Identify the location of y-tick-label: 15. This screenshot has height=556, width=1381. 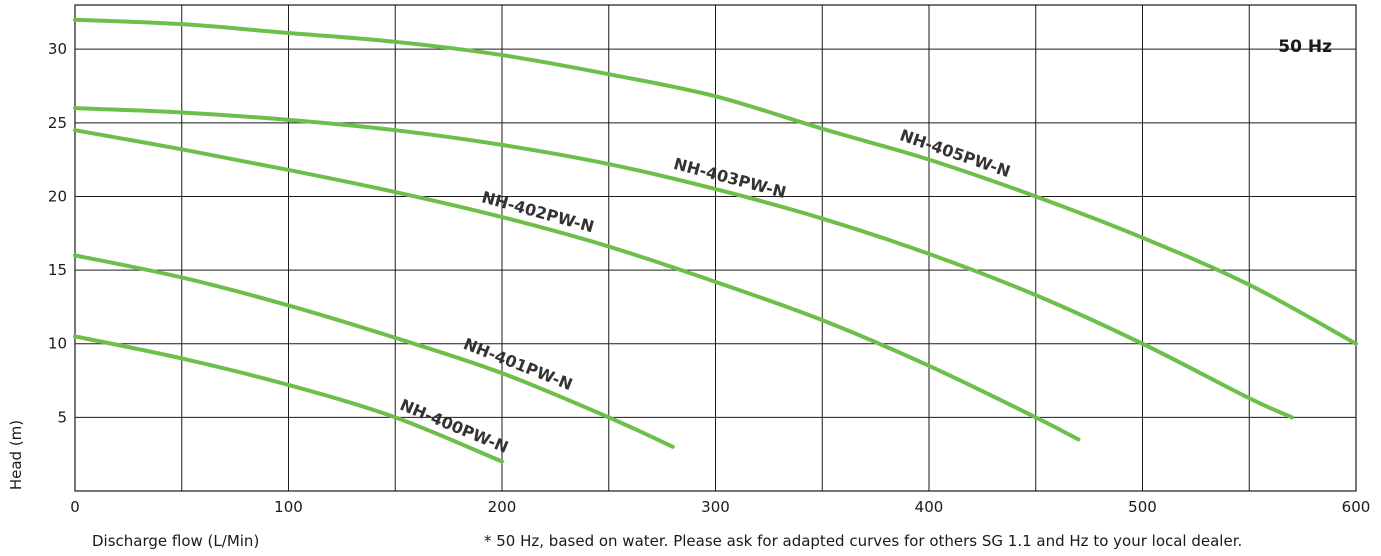
(57, 270).